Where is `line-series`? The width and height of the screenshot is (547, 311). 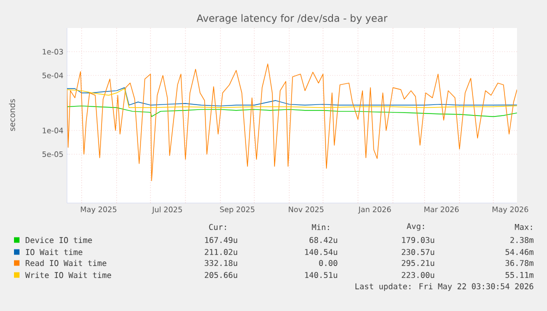 line-series is located at coordinates (292, 111).